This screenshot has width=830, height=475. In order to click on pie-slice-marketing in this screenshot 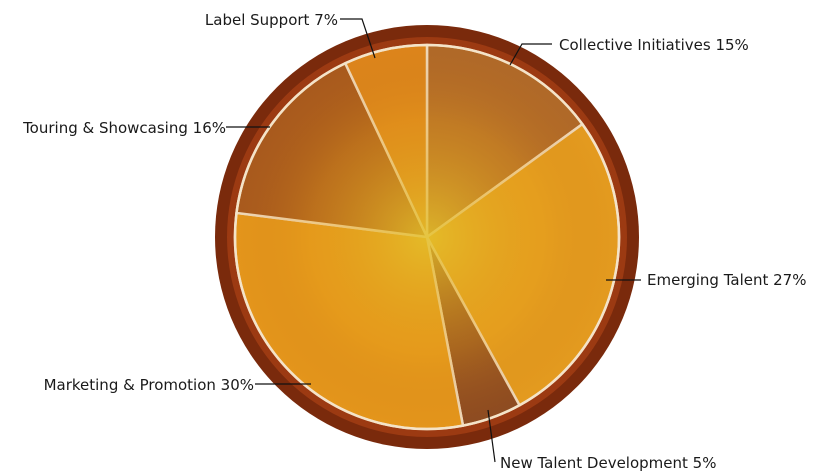, I will do `click(349, 321)`.